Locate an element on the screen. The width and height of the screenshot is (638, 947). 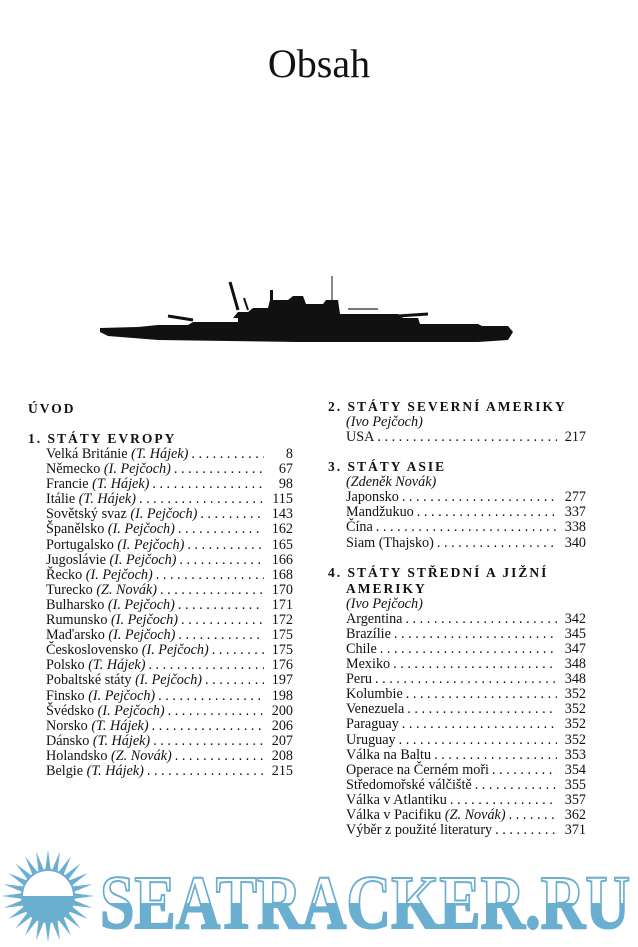
entry-name: Pobaltské státy is located at coordinates (89, 680).